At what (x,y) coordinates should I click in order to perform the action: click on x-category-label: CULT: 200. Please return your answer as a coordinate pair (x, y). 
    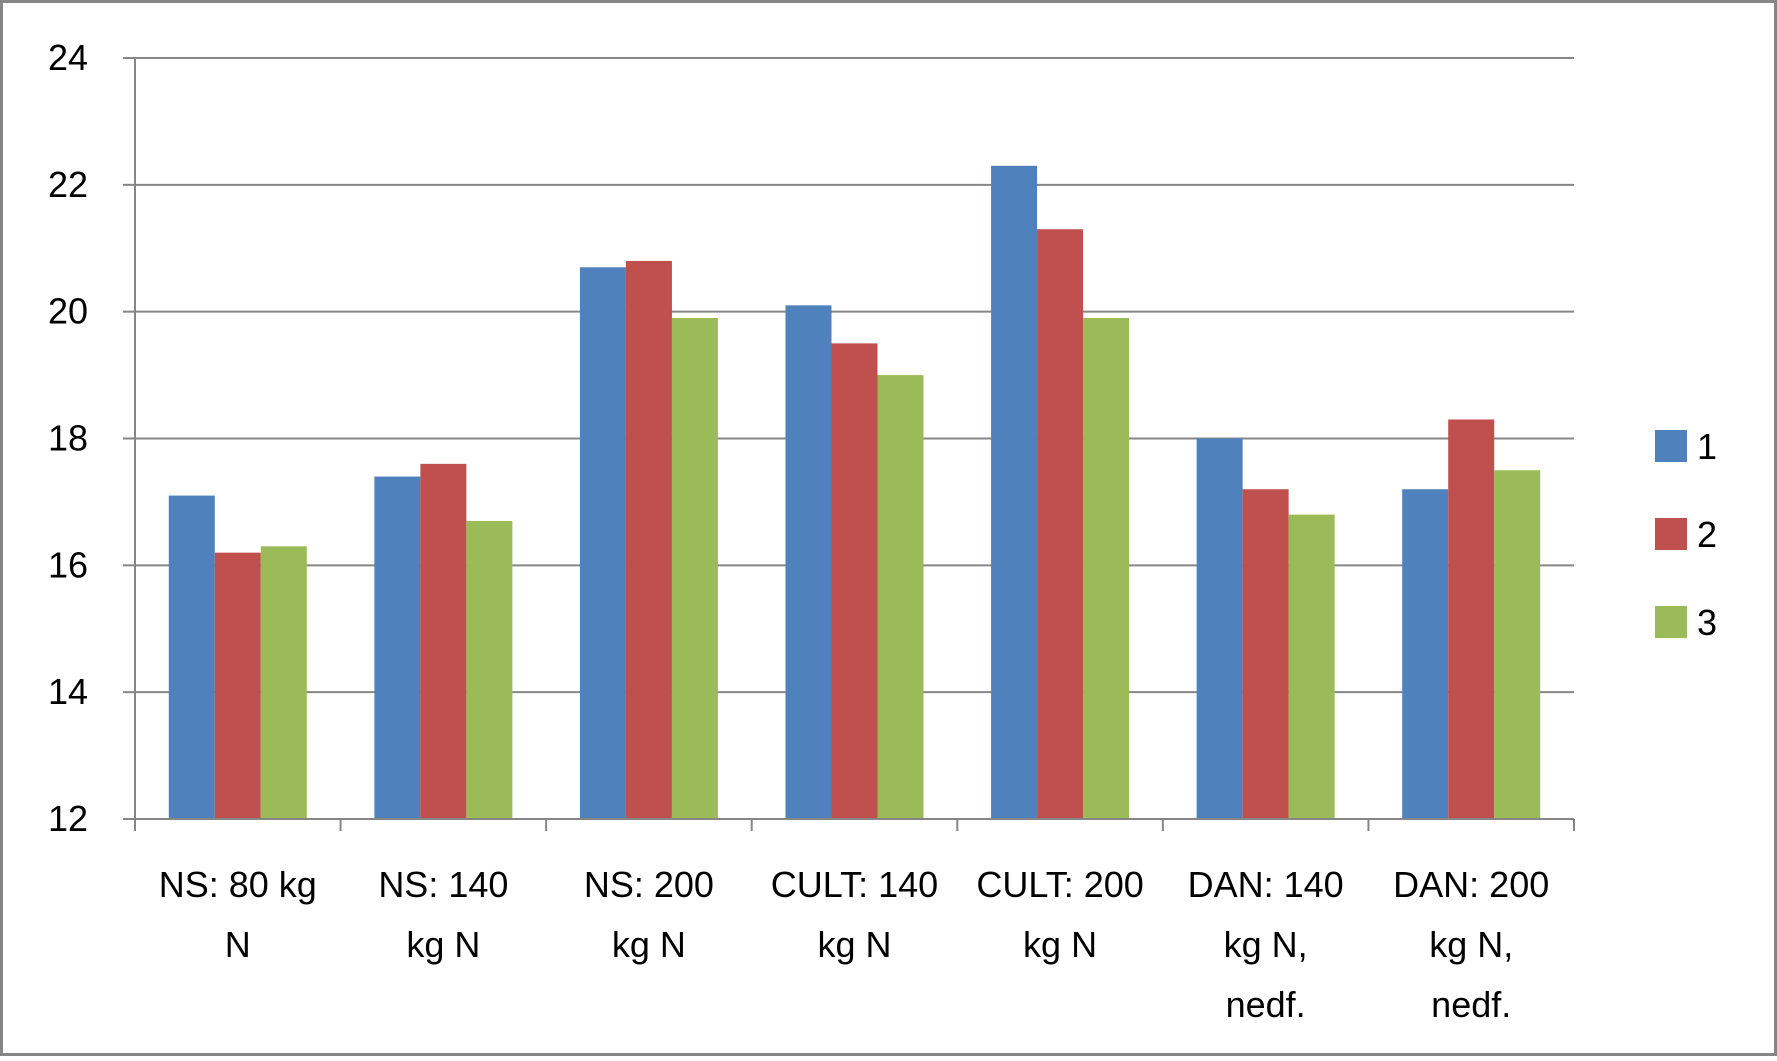
    Looking at the image, I should click on (1059, 884).